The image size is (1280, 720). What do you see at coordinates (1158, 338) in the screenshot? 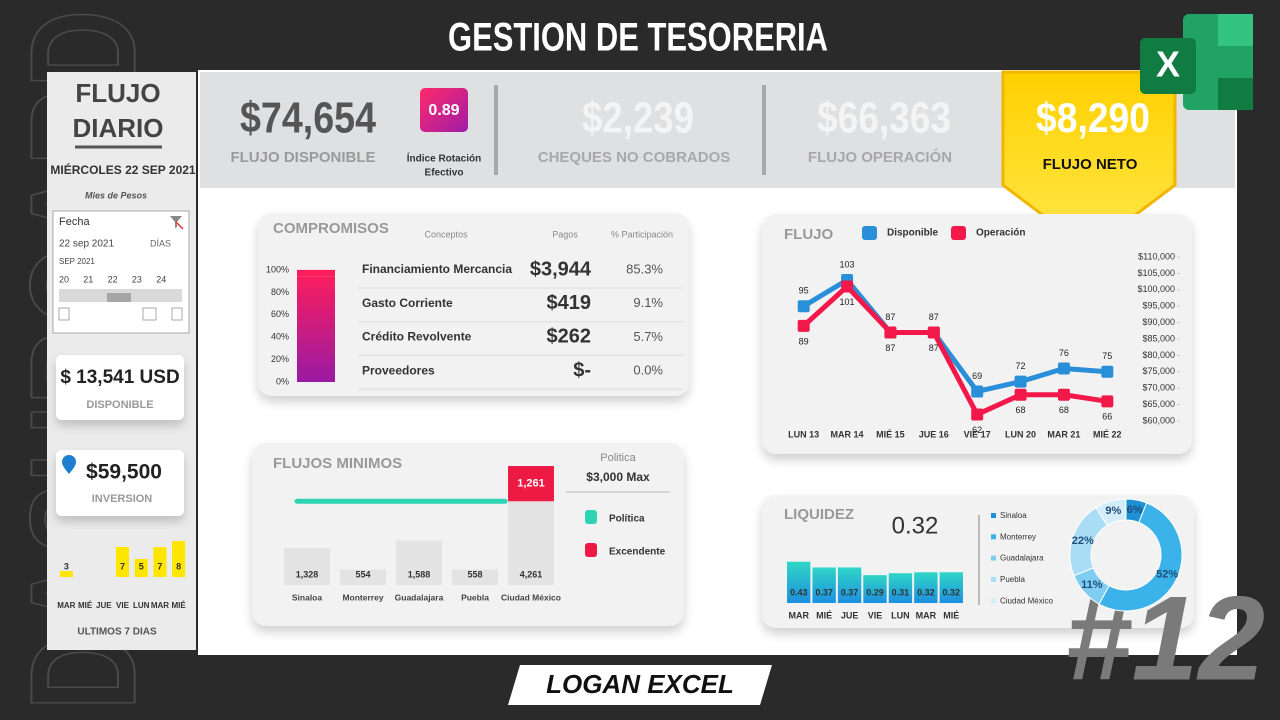
I see `y-tick-label: $85,000` at bounding box center [1158, 338].